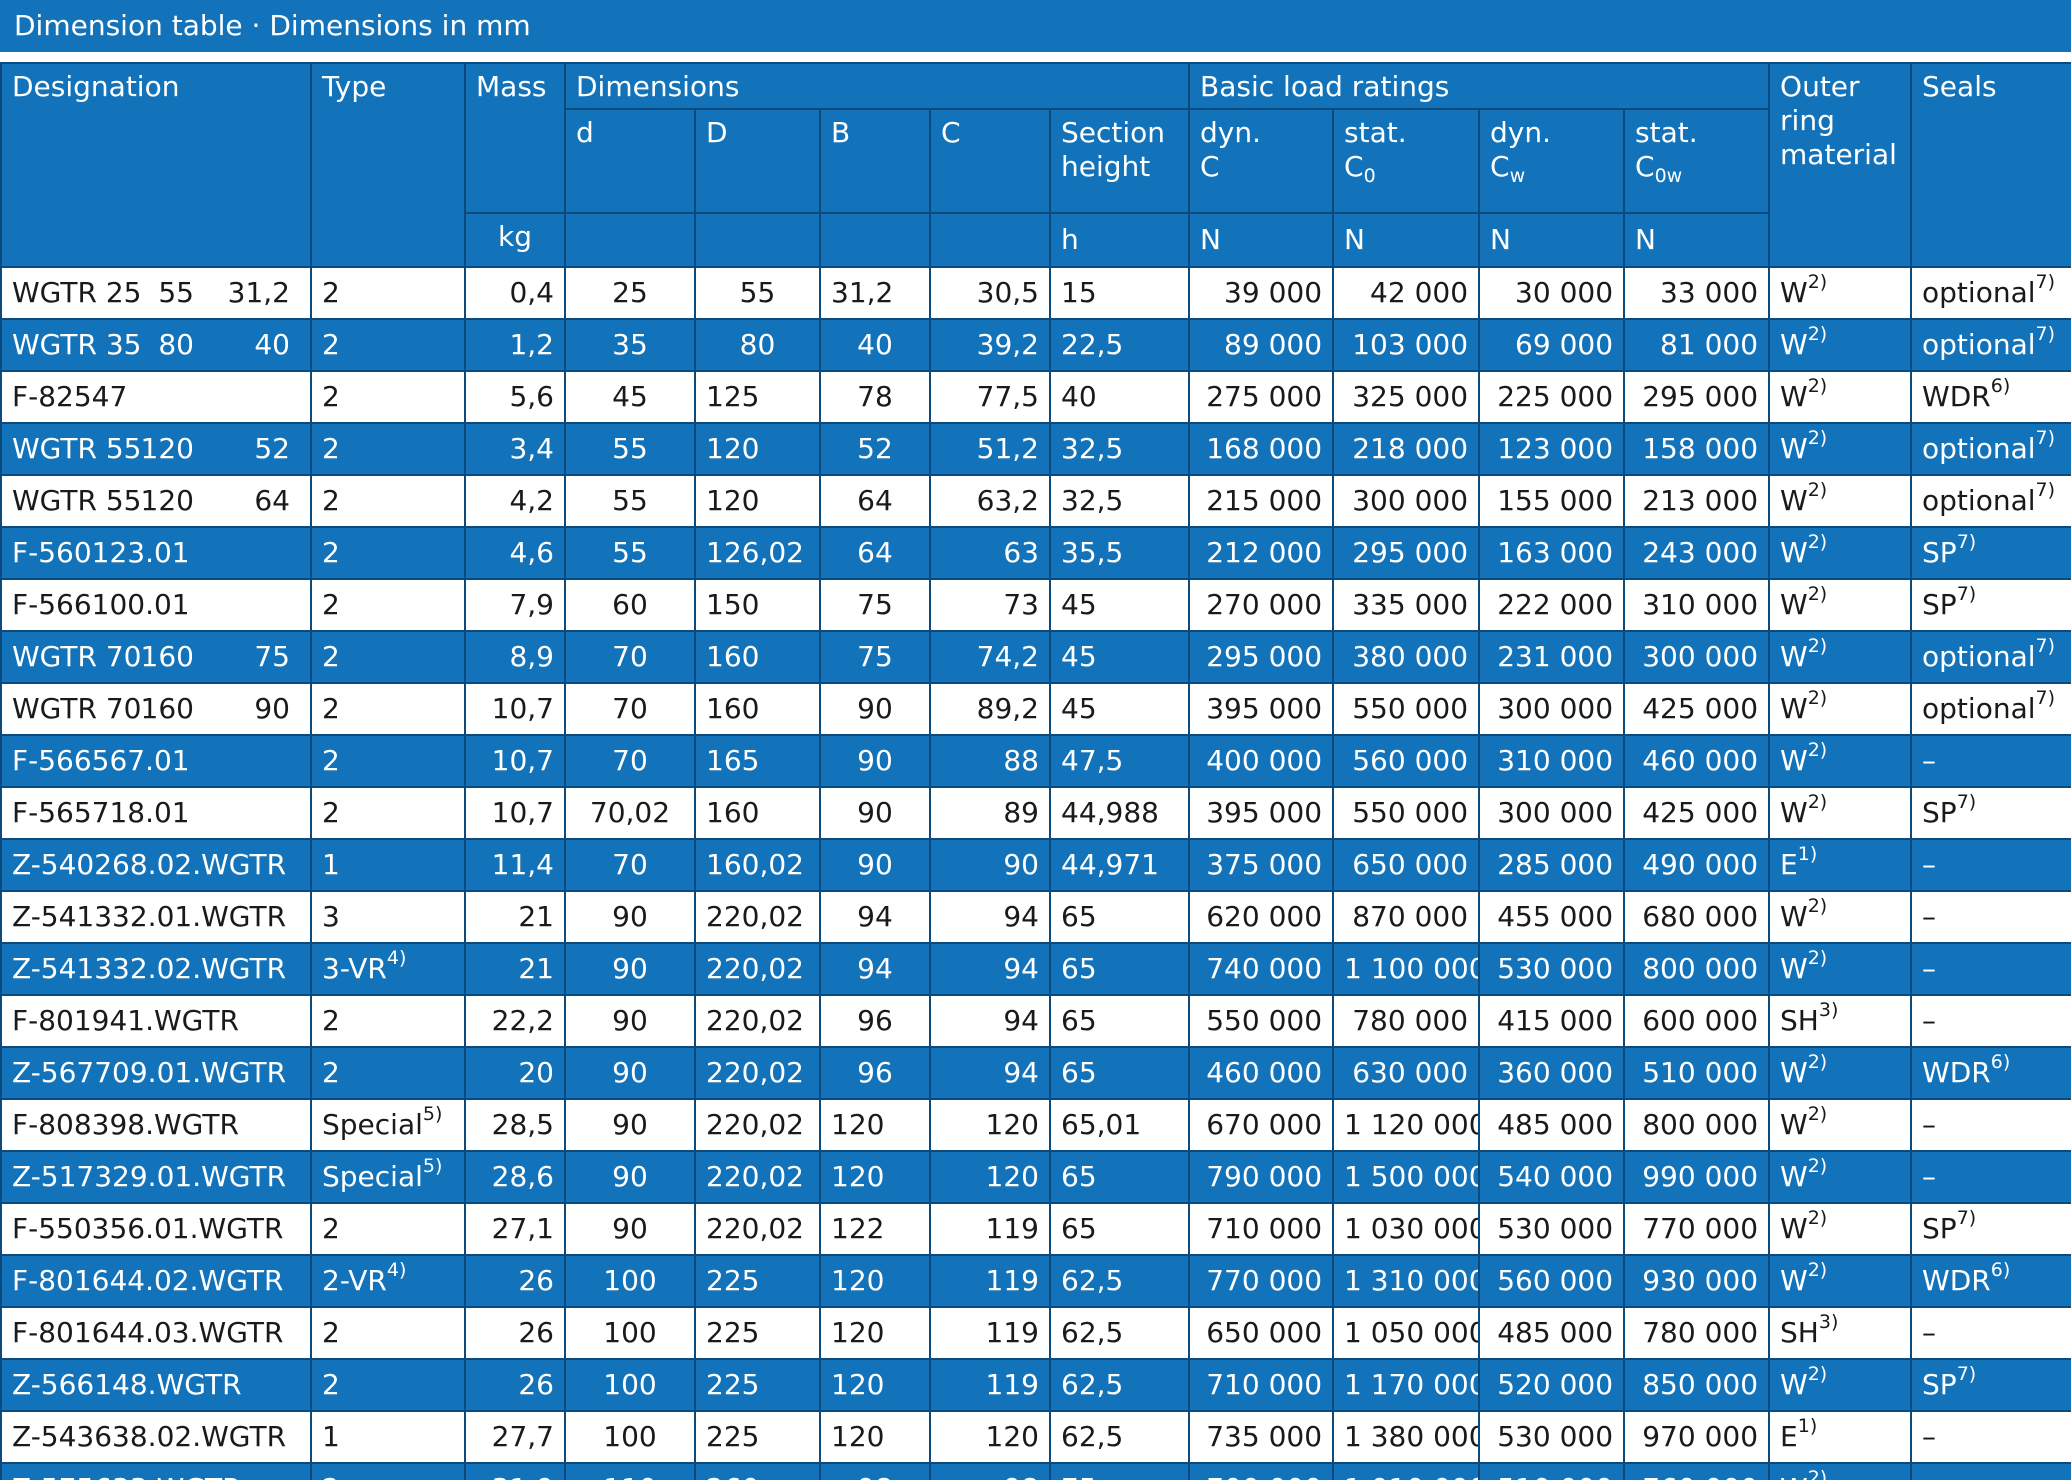  Describe the element at coordinates (1697, 1471) in the screenshot. I see `cell-stat-c0w: 760 000` at that location.